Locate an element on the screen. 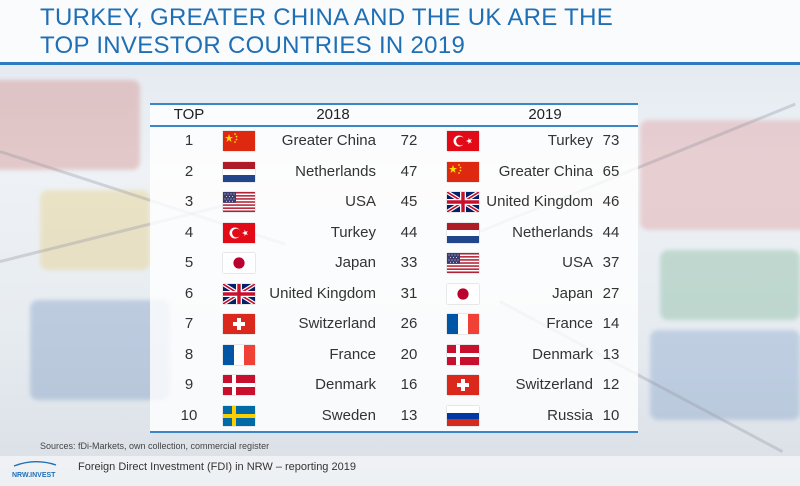 This screenshot has width=800, height=486. value-2019: 13 is located at coordinates (611, 354).